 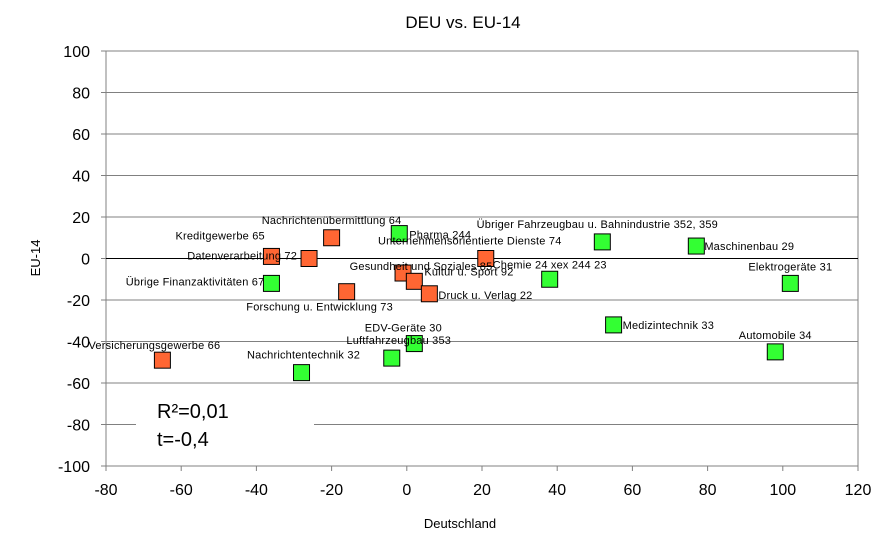 What do you see at coordinates (78, 426) in the screenshot?
I see `y-tick-label: -80` at bounding box center [78, 426].